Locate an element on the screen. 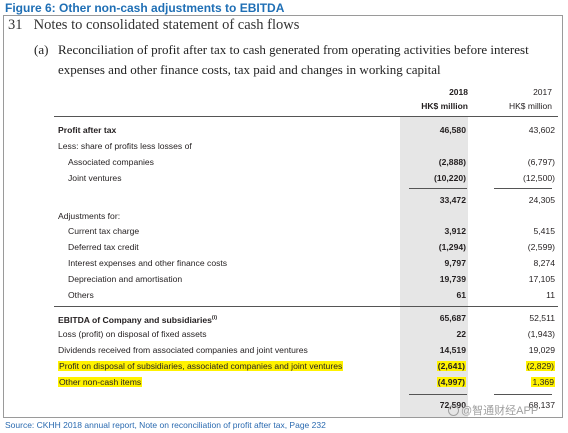 The height and width of the screenshot is (433, 568). table-row: Current tax charge 3,912 5,415 is located at coordinates (311, 231).